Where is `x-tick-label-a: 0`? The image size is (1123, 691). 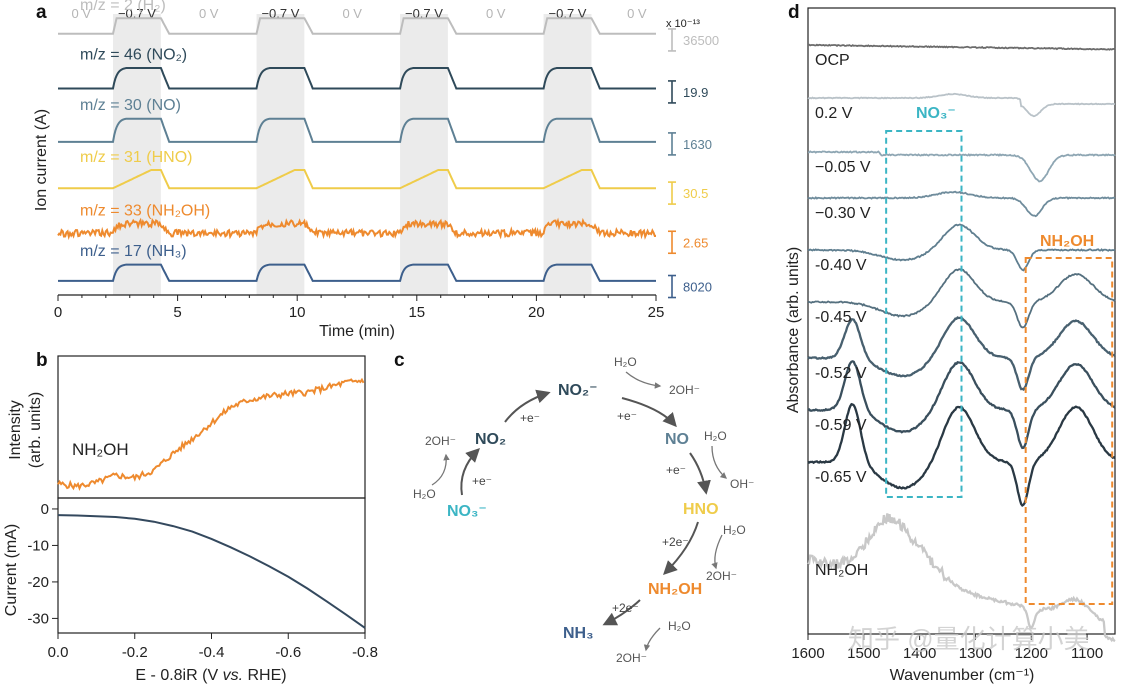 x-tick-label-a: 0 is located at coordinates (58, 312).